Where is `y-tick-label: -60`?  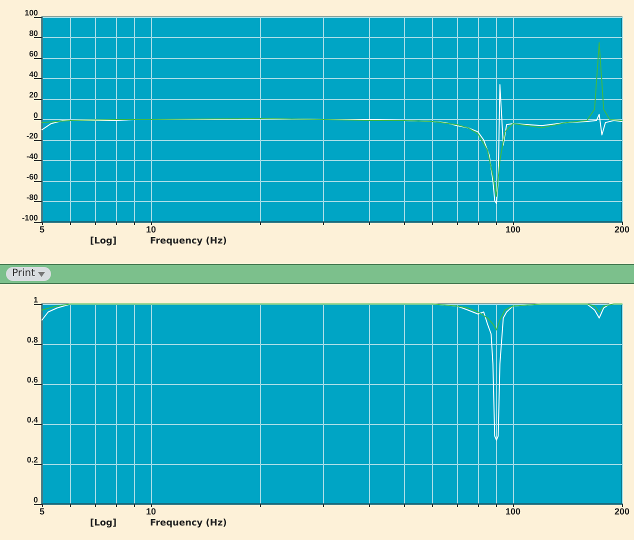
y-tick-label: -60 is located at coordinates (32, 177).